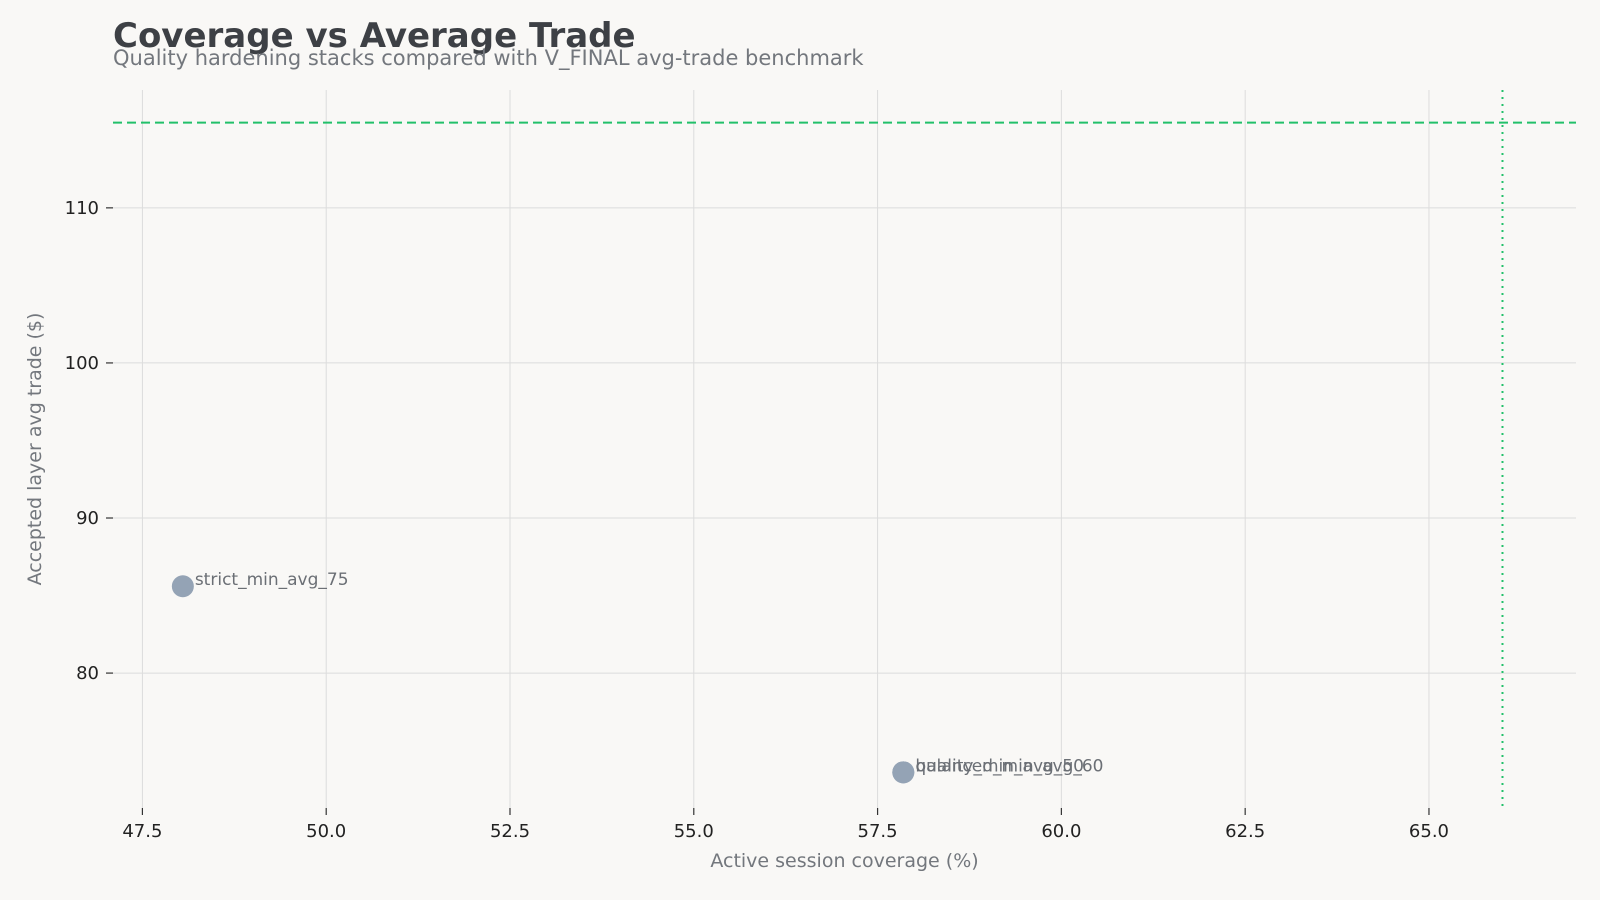  Describe the element at coordinates (510, 831) in the screenshot. I see `x-tick-label: 52.5` at that location.